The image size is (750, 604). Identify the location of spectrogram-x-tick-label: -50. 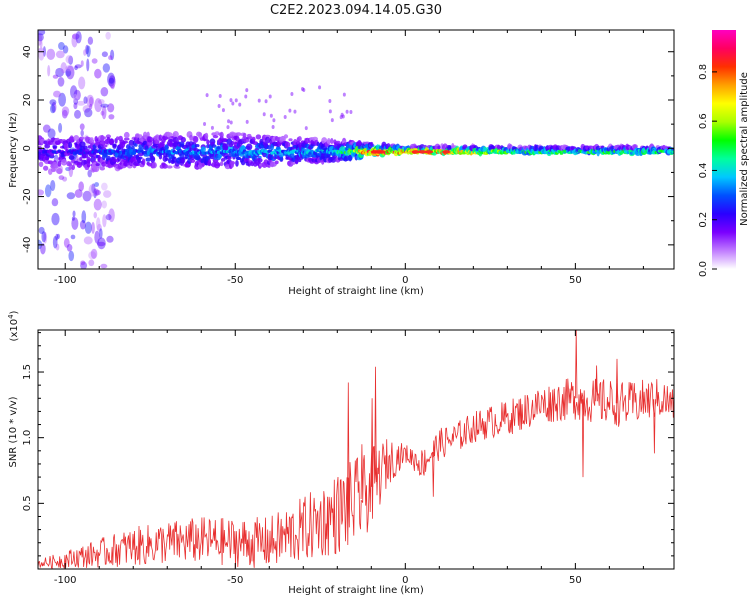
(235, 280).